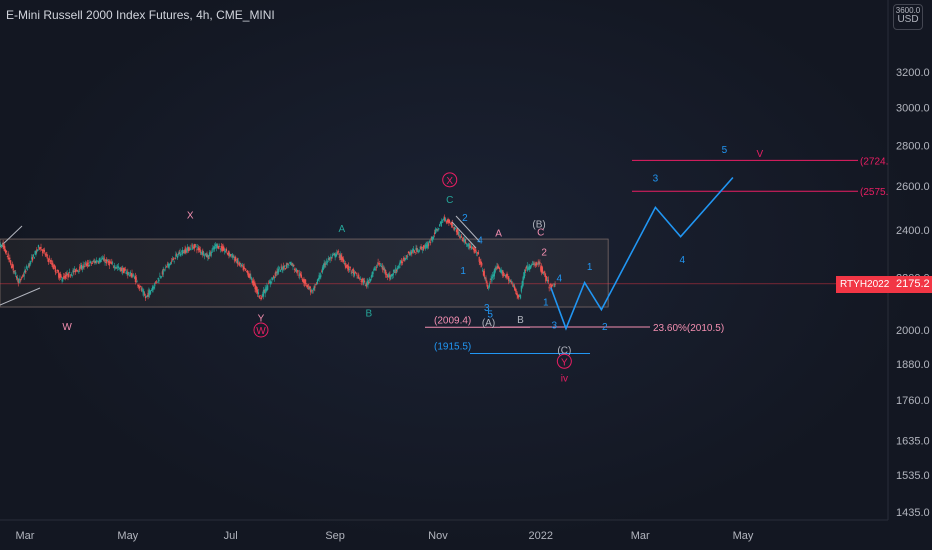 Image resolution: width=932 pixels, height=550 pixels. Describe the element at coordinates (683, 260) in the screenshot. I see `wave-label: 4` at that location.